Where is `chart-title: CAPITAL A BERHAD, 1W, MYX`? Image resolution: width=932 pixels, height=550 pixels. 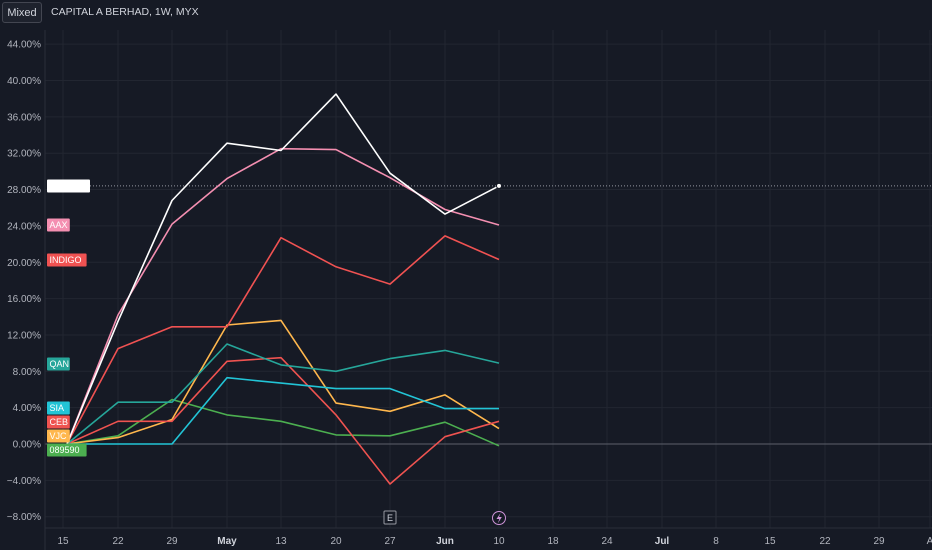
chart-title: CAPITAL A BERHAD, 1W, MYX is located at coordinates (125, 12).